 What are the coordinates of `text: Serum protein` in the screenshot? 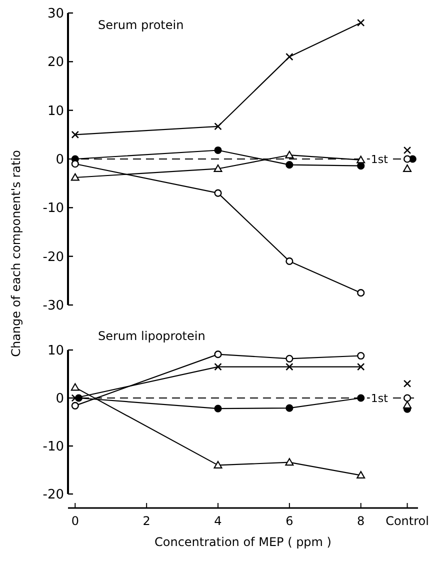 It's located at (141, 25).